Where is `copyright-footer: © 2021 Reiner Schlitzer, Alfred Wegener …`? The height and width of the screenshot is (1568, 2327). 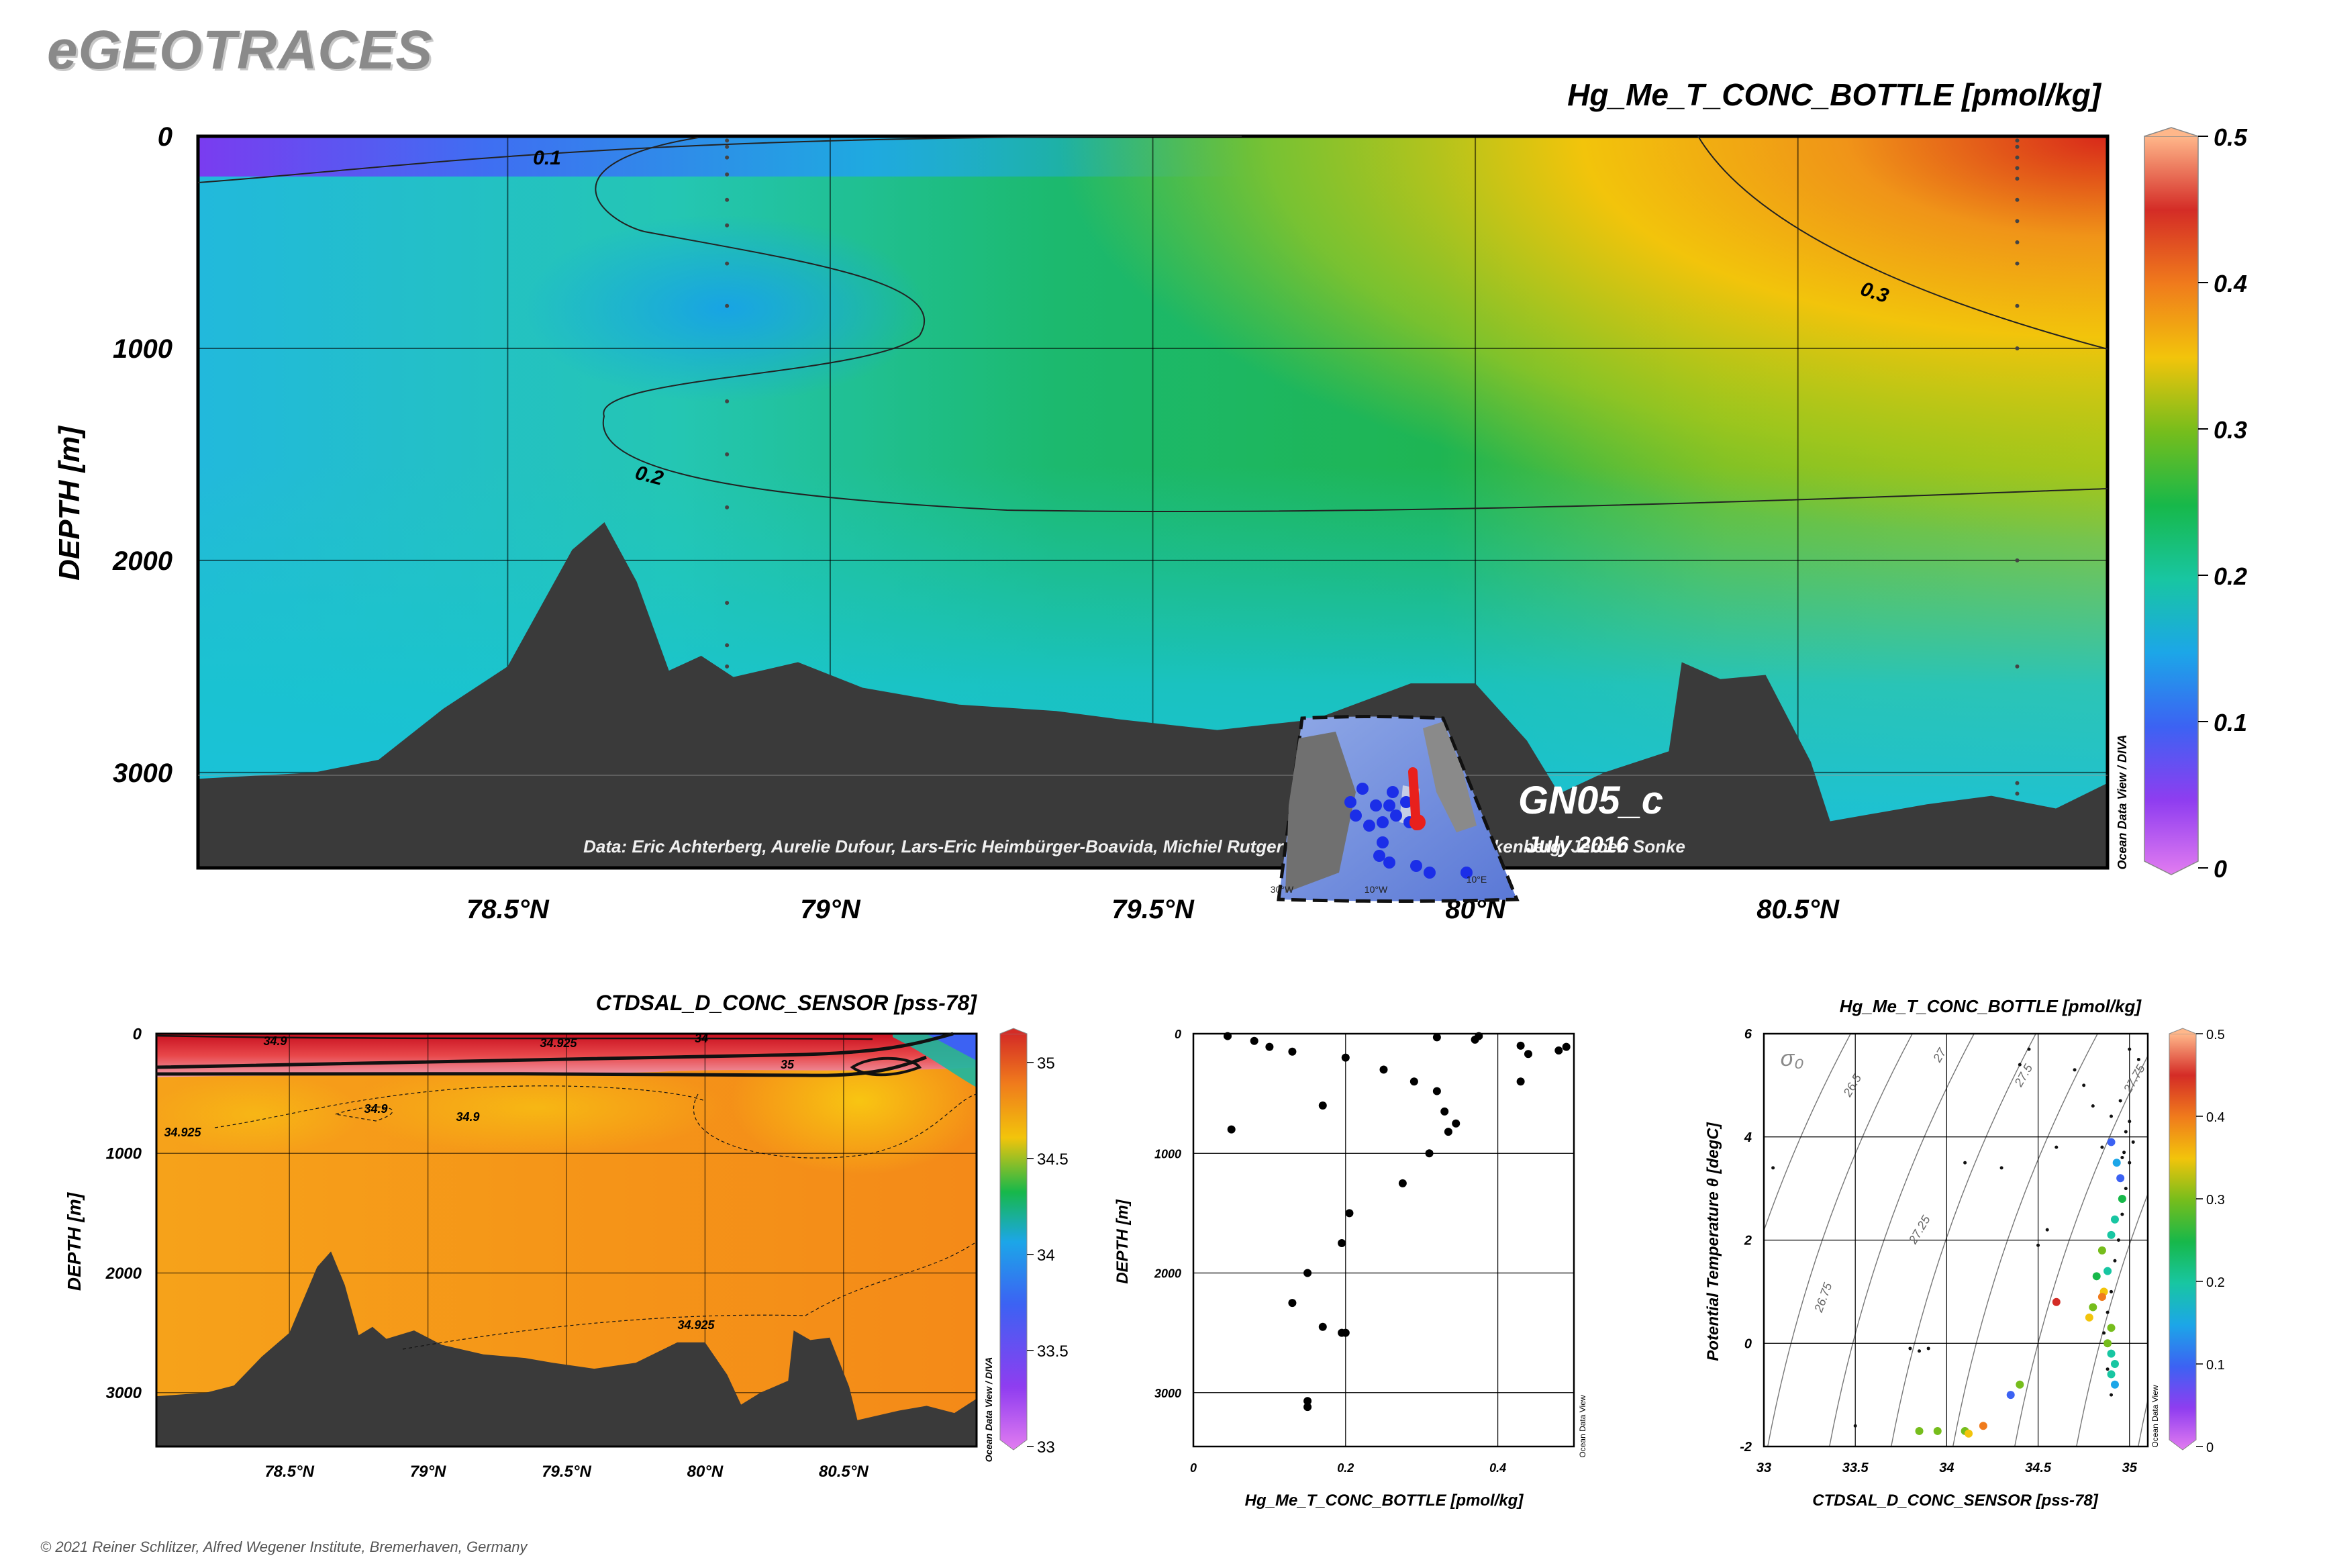 copyright-footer: © 2021 Reiner Schlitzer, Alfred Wegener … is located at coordinates (284, 1547).